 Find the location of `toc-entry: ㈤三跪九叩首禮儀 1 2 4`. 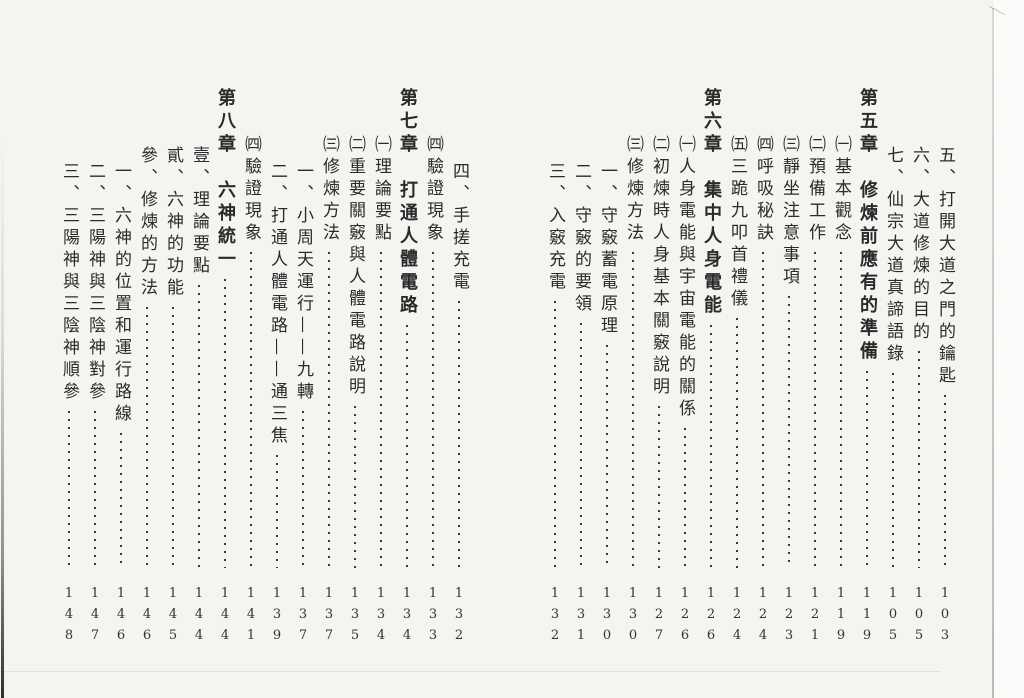

toc-entry: ㈤三跪九叩首禮儀 1 2 4 is located at coordinates (737, 364).